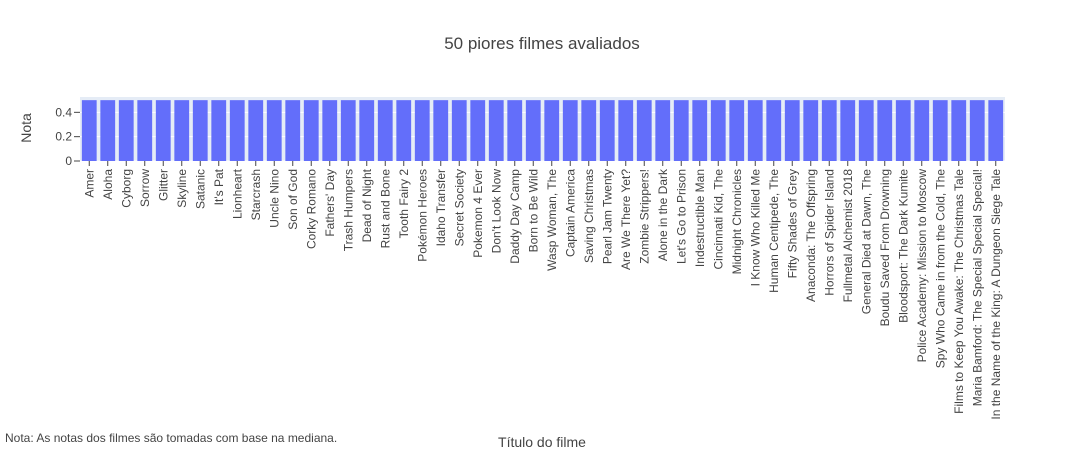 The height and width of the screenshot is (450, 1085). I want to click on x-tick-label: Are We There Yet?, so click(626, 219).